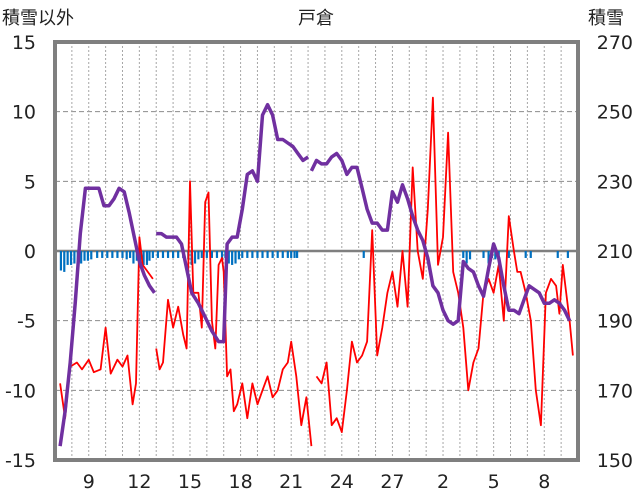 This screenshot has width=636, height=501. I want to click on x-tick-label: 9, so click(89, 482).